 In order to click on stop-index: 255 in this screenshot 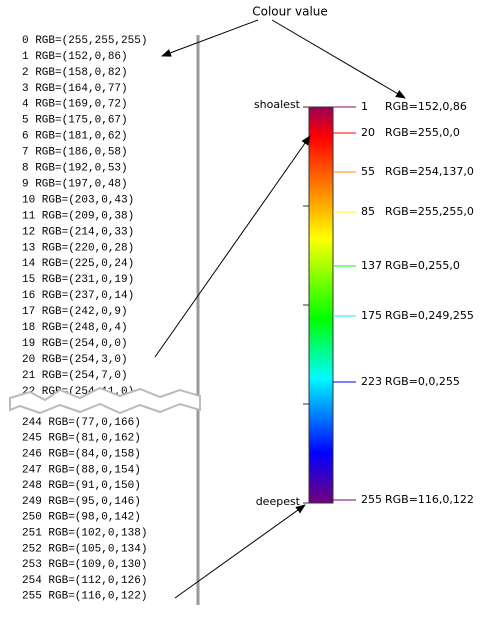, I will do `click(371, 499)`.